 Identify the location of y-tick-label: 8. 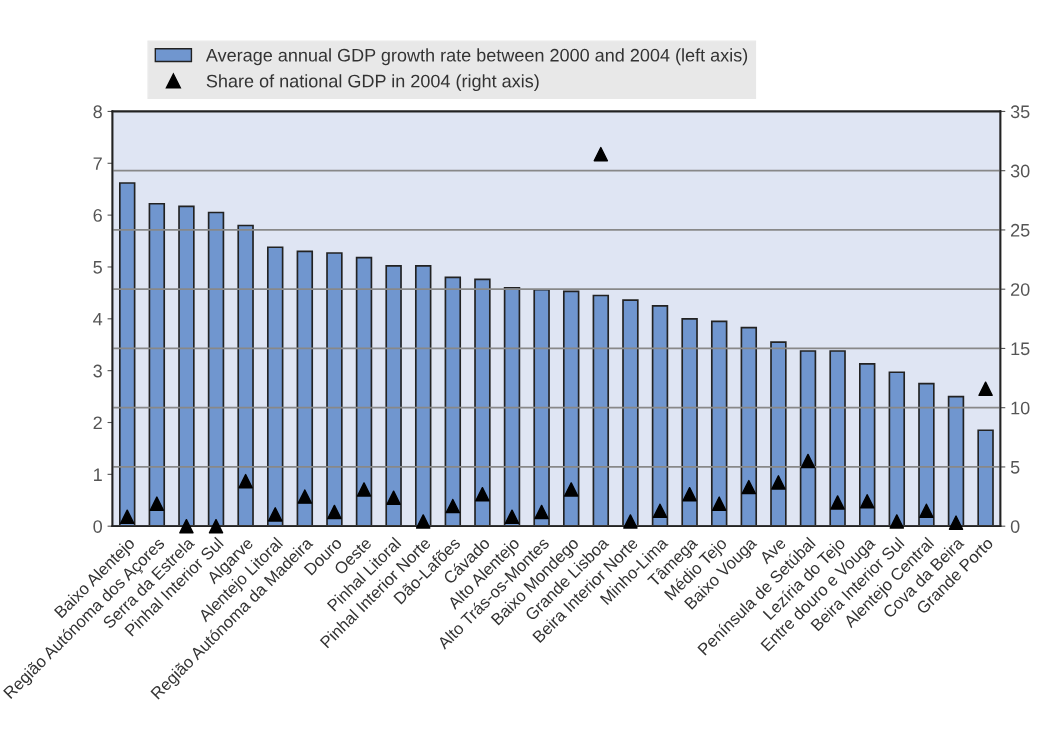
(97, 112).